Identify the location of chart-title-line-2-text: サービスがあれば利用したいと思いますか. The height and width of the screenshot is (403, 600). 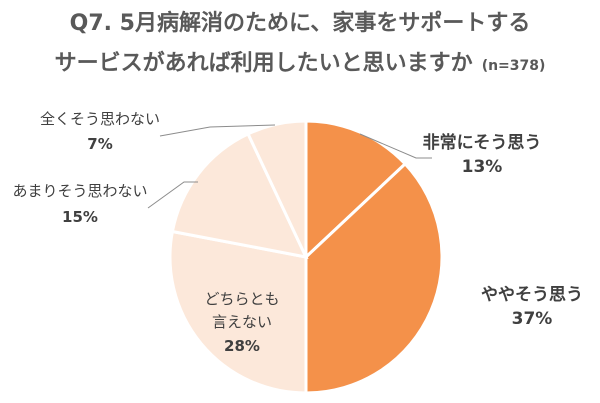
(264, 63).